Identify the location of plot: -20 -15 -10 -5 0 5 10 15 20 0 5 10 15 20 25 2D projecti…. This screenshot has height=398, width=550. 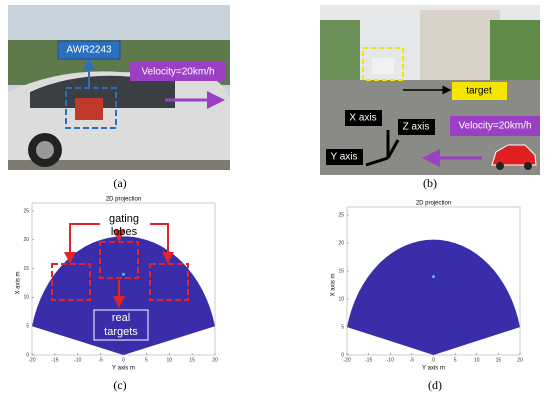
(427, 286).